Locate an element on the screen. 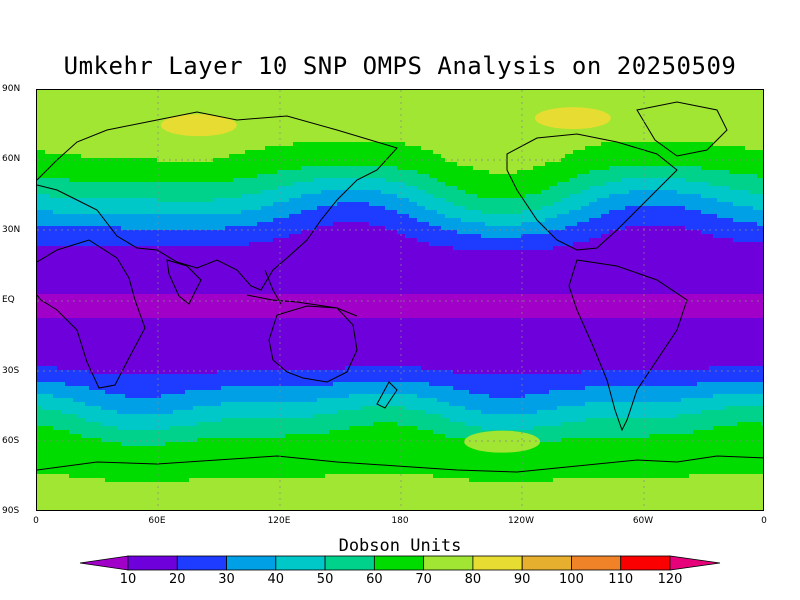 This screenshot has height=600, width=800. colorbar-label: 20 is located at coordinates (177, 579).